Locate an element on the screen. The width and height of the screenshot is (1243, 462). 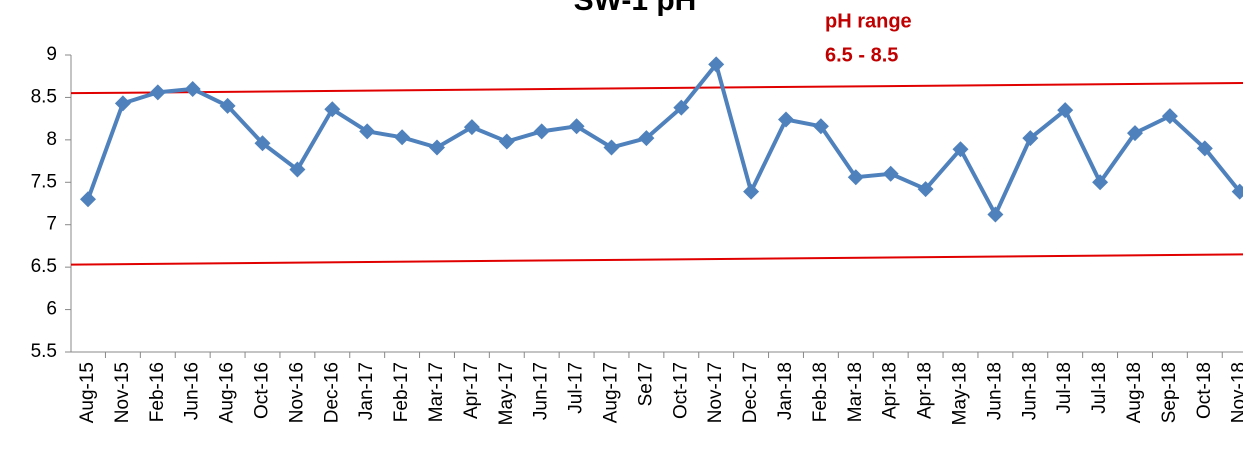
x-tick-label: Jan-18 is located at coordinates (785, 391).